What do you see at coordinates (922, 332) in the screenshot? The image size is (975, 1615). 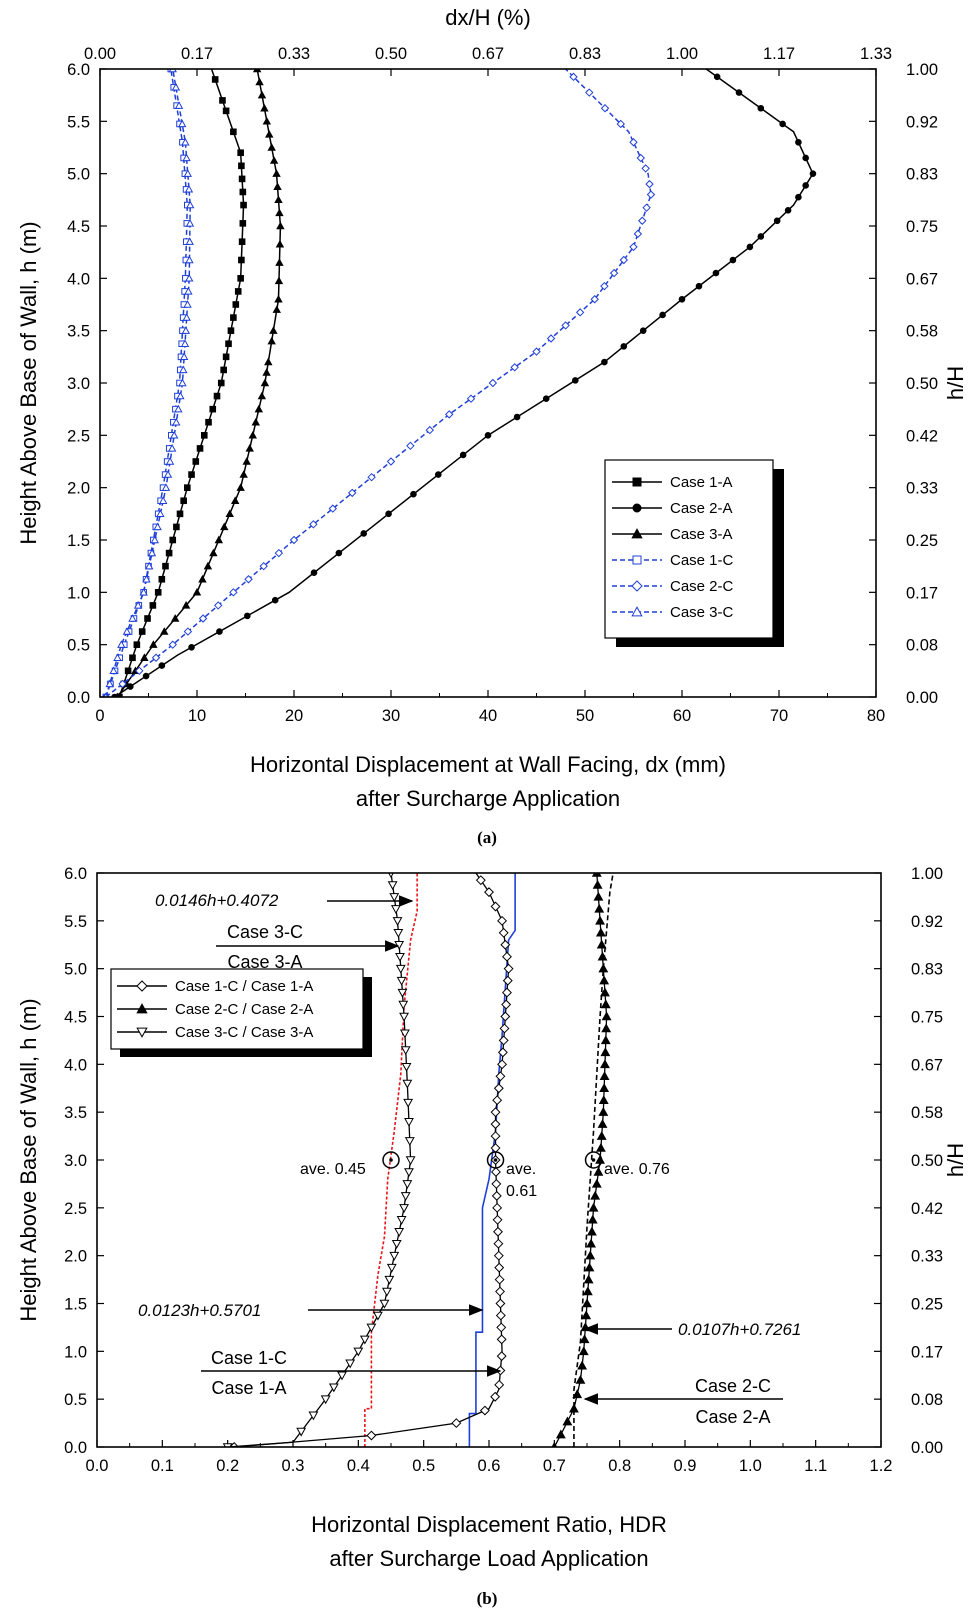 I see `y2-tick-label: 0.58` at bounding box center [922, 332].